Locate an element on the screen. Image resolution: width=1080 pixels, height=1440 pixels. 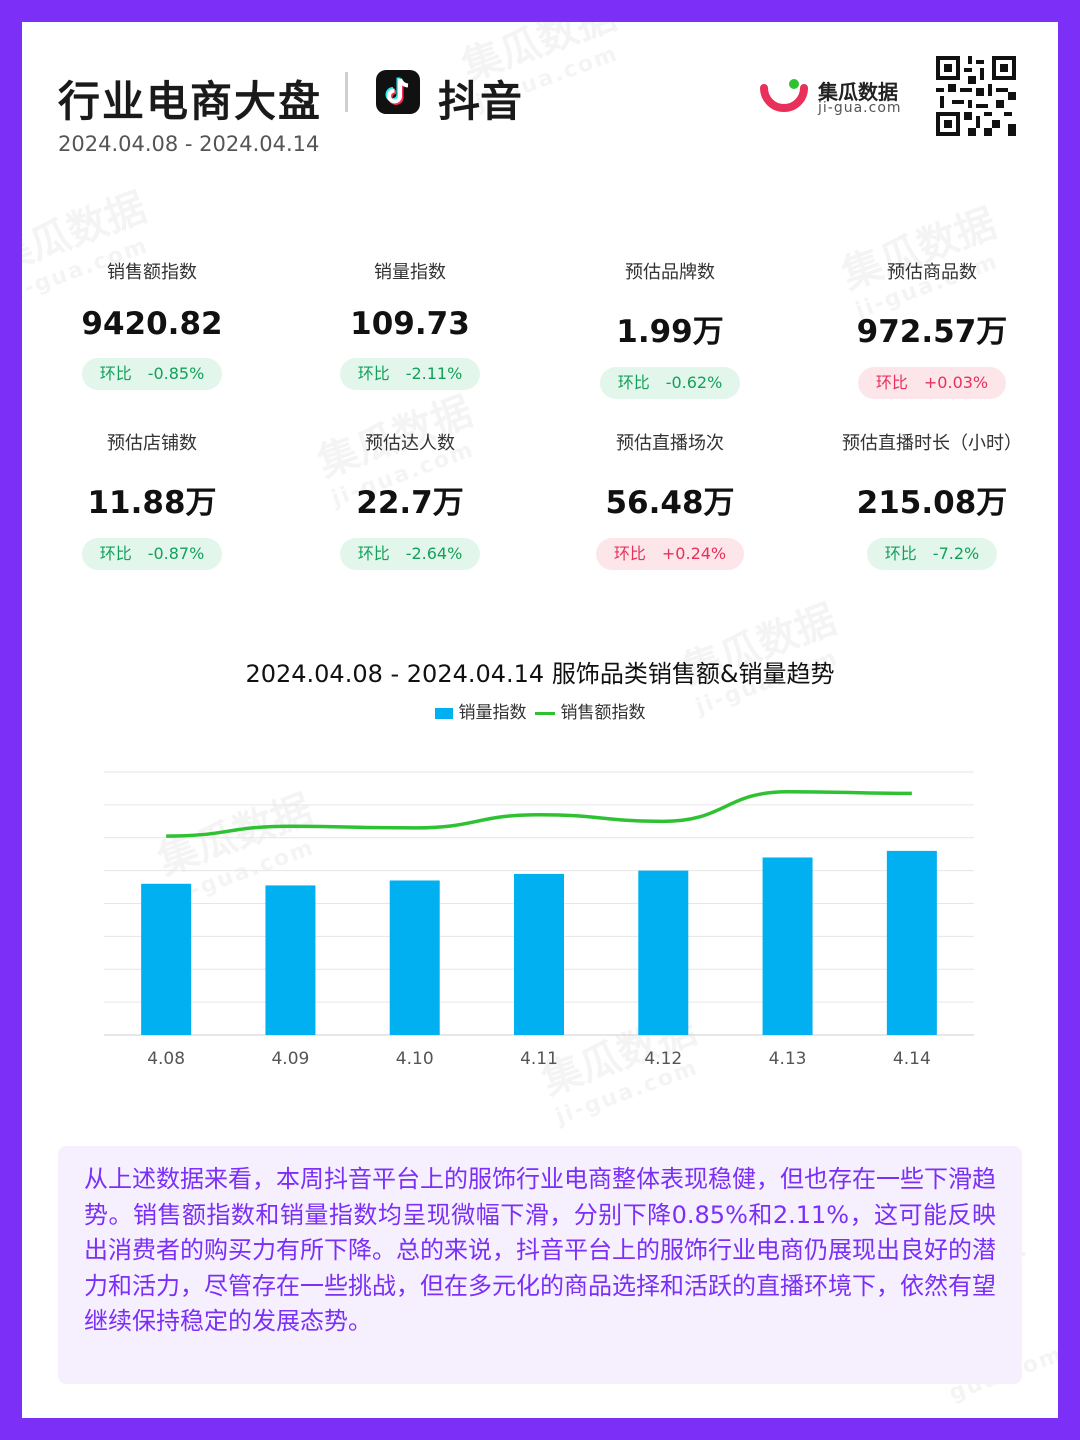
legend-item-volume: 销量指数 is located at coordinates (492, 713).